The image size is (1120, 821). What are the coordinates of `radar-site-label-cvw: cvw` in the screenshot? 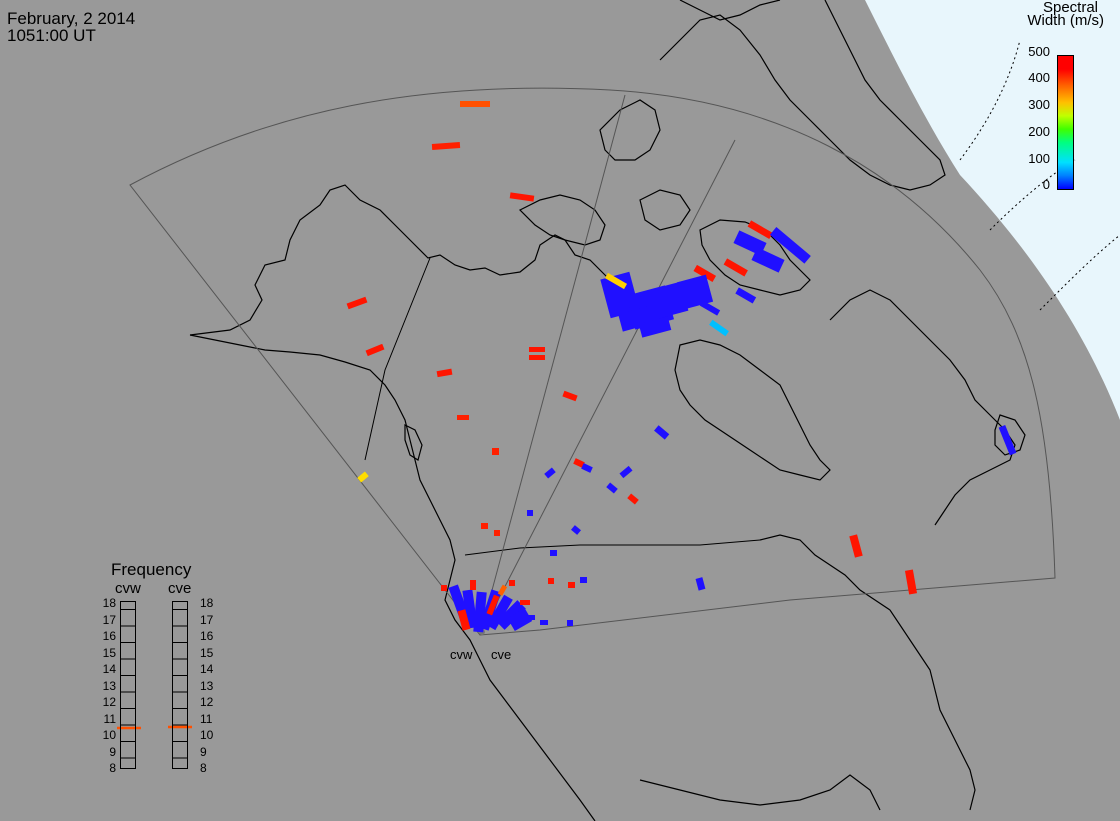 It's located at (461, 654).